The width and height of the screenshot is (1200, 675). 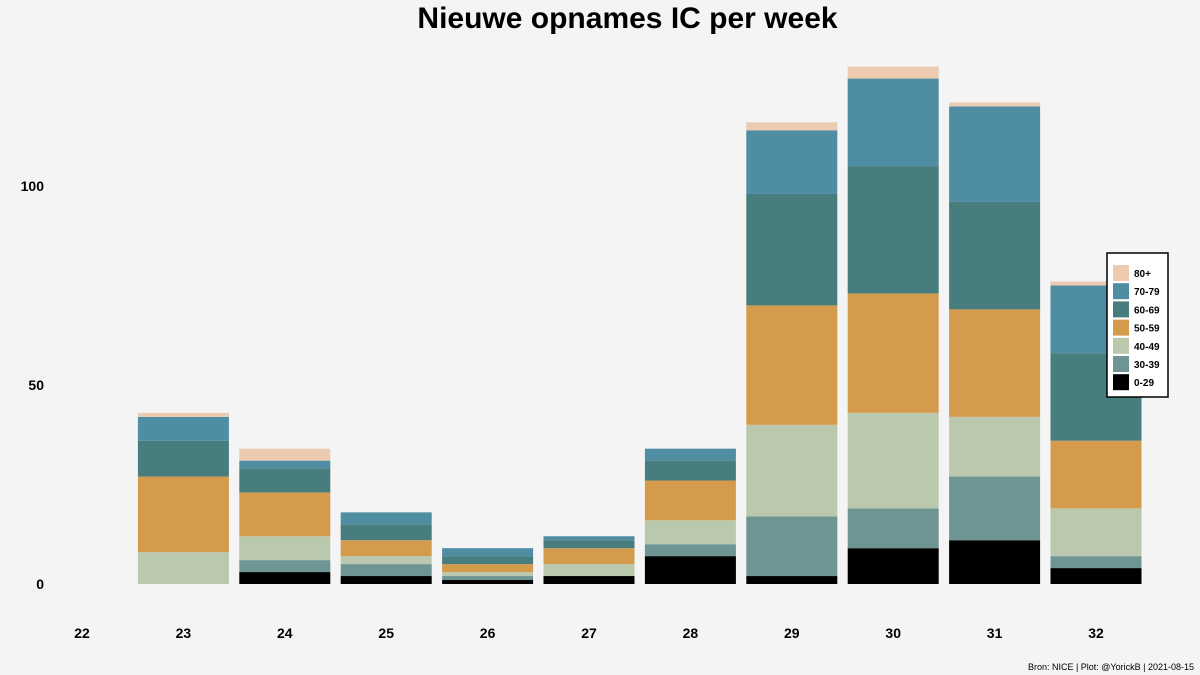 I want to click on x-tick-label: 26, so click(x=488, y=633).